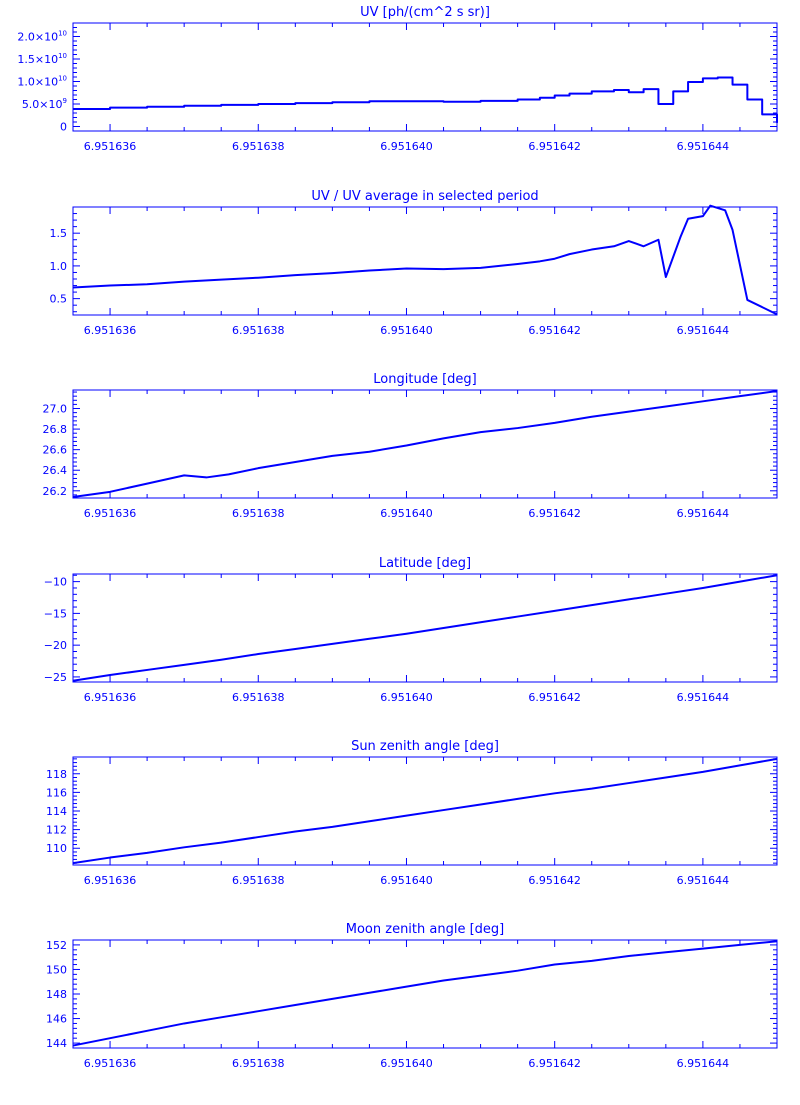  What do you see at coordinates (59, 233) in the screenshot?
I see `y-tick-label: 1.5` at bounding box center [59, 233].